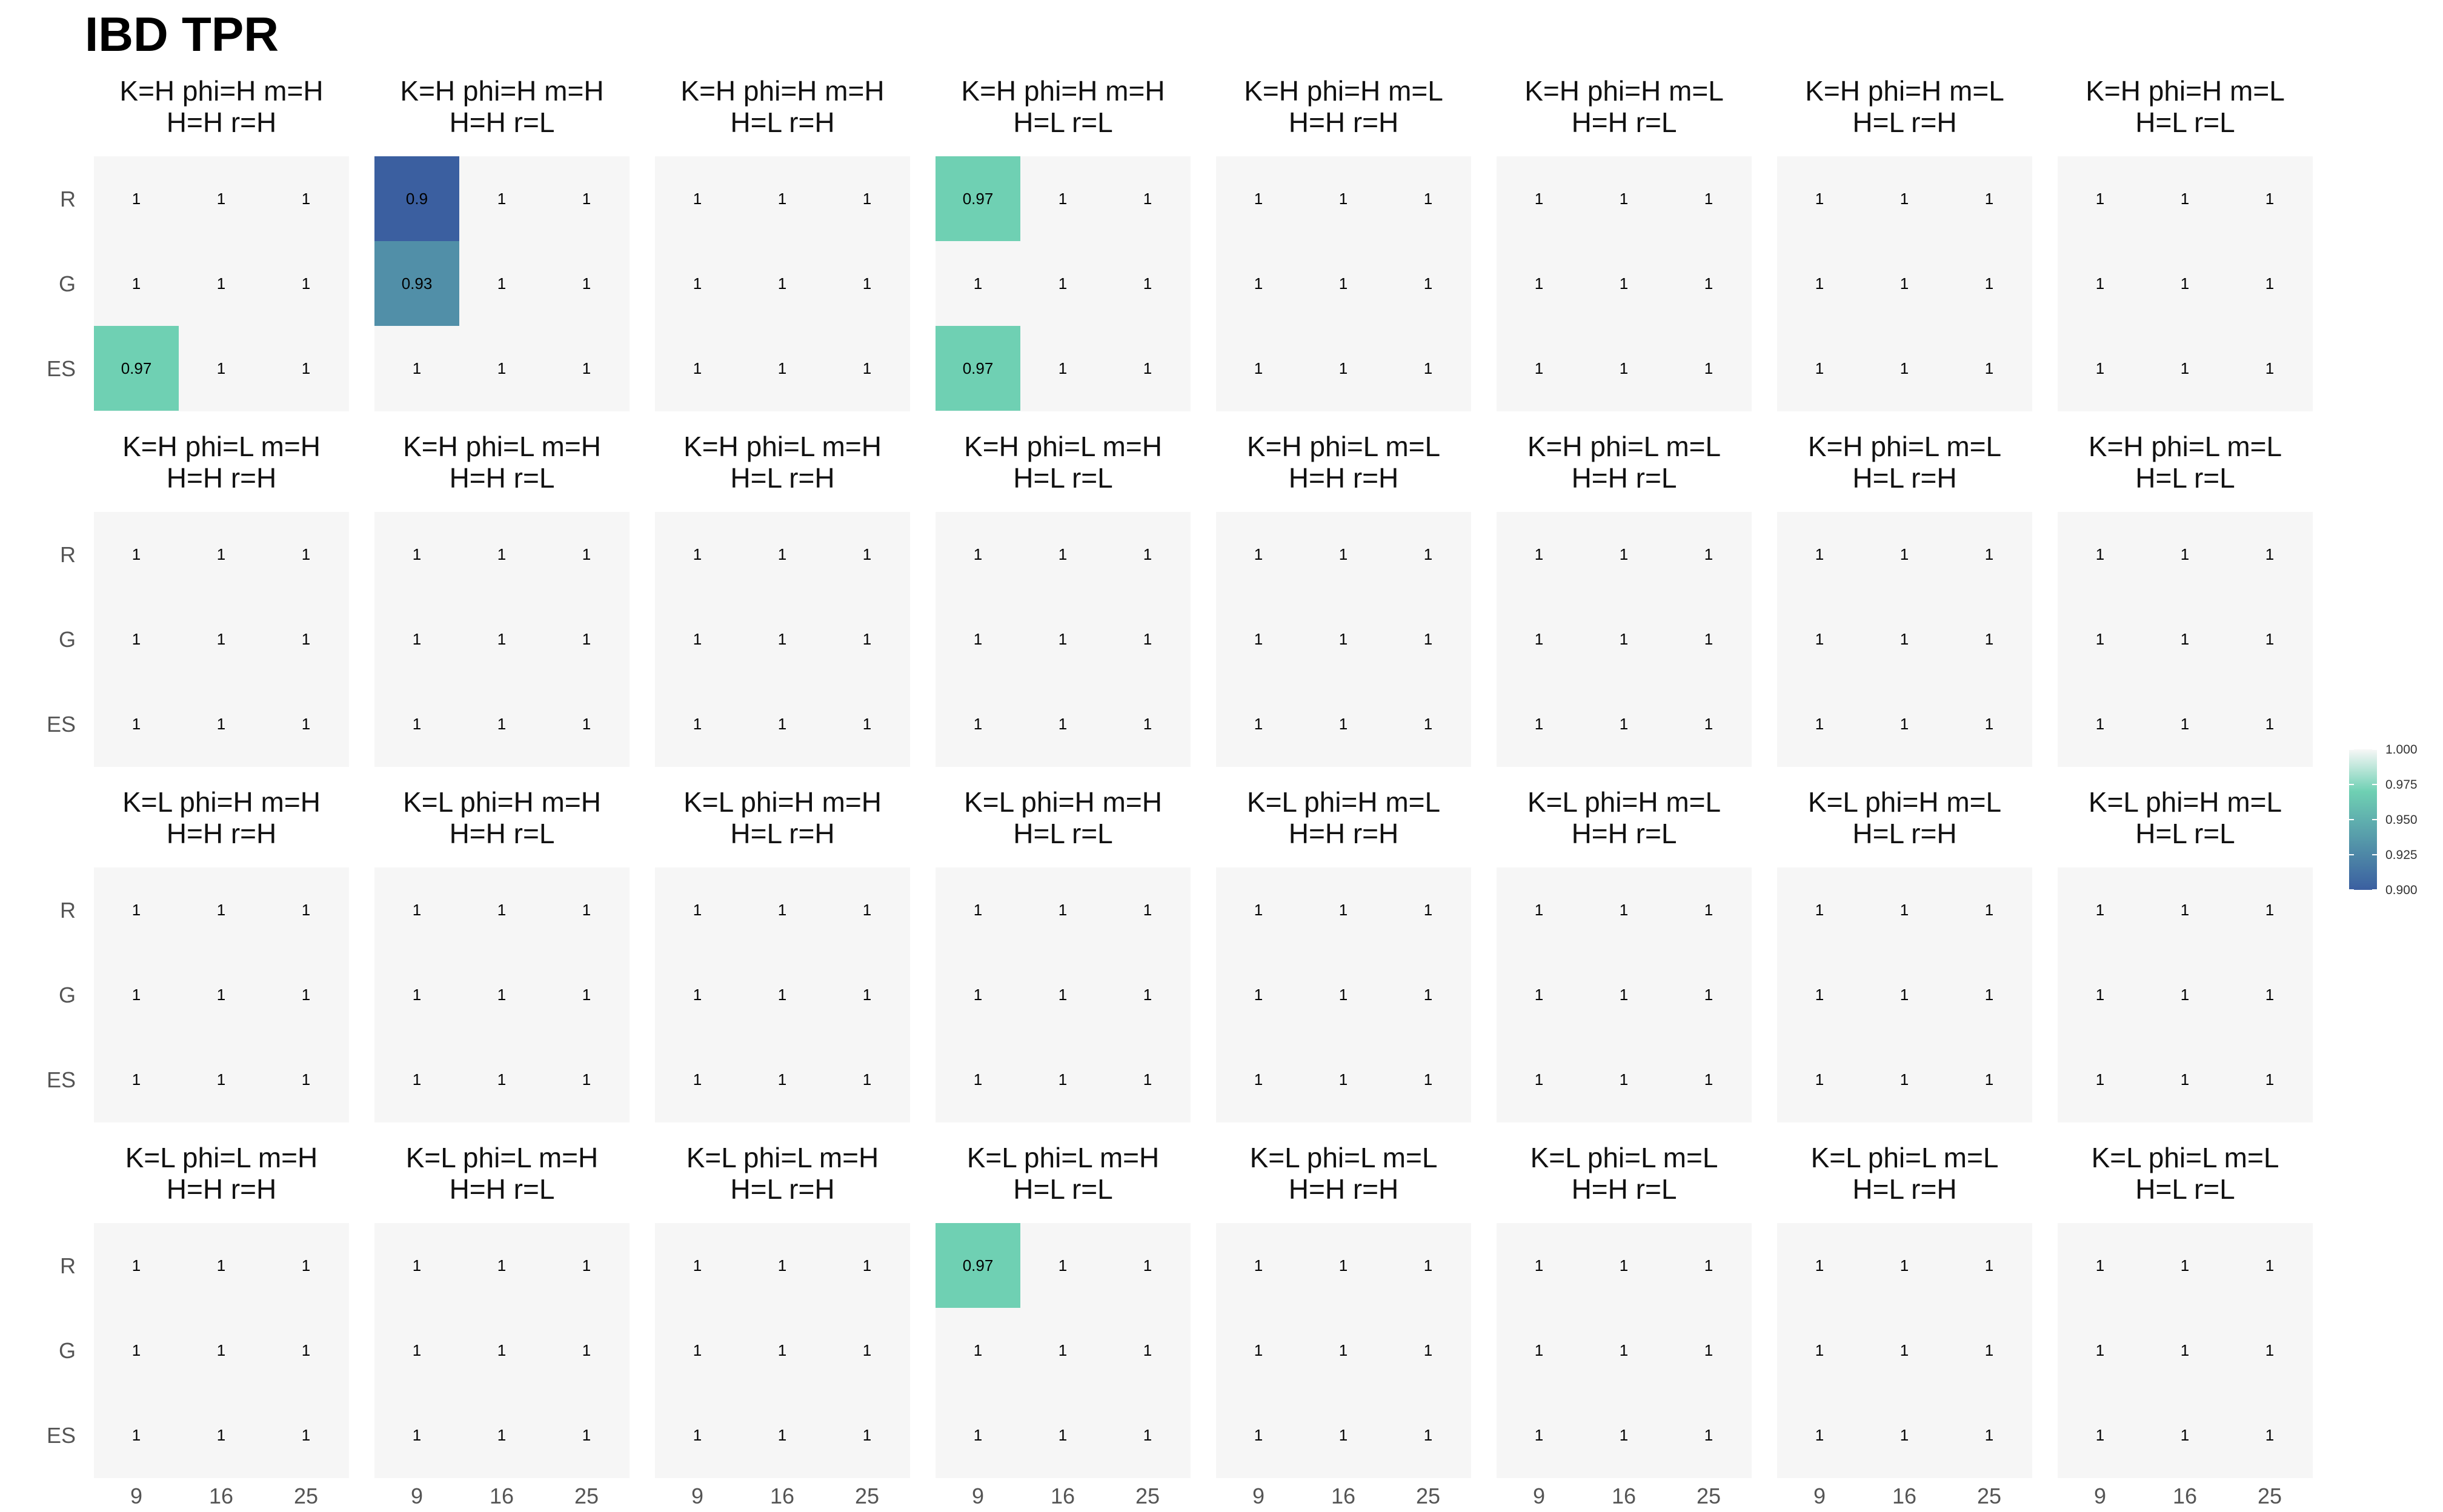  What do you see at coordinates (502, 599) in the screenshot?
I see `facet-panel: K=H phi=L m=HH=H r=L 1 1 1 1 1 1 1 1 1` at bounding box center [502, 599].